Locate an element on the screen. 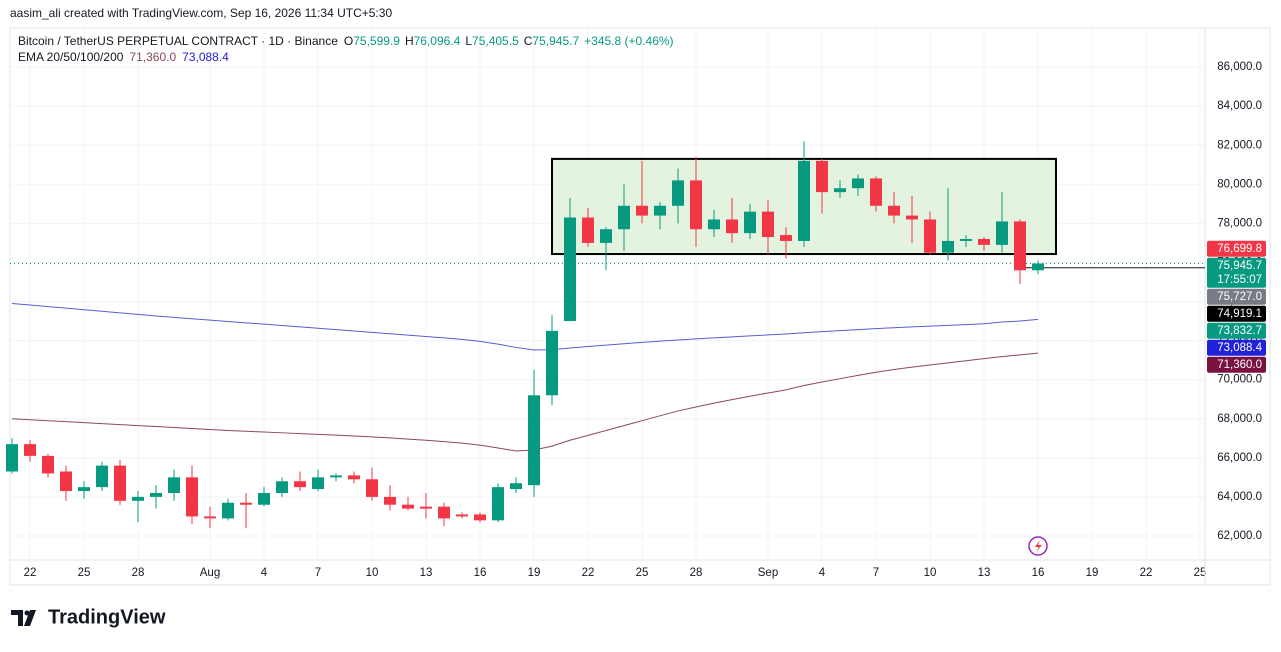 The image size is (1281, 652). indicator-legend: EMA 20/50/100/200 71,360.0 73,088.4 is located at coordinates (123, 57).